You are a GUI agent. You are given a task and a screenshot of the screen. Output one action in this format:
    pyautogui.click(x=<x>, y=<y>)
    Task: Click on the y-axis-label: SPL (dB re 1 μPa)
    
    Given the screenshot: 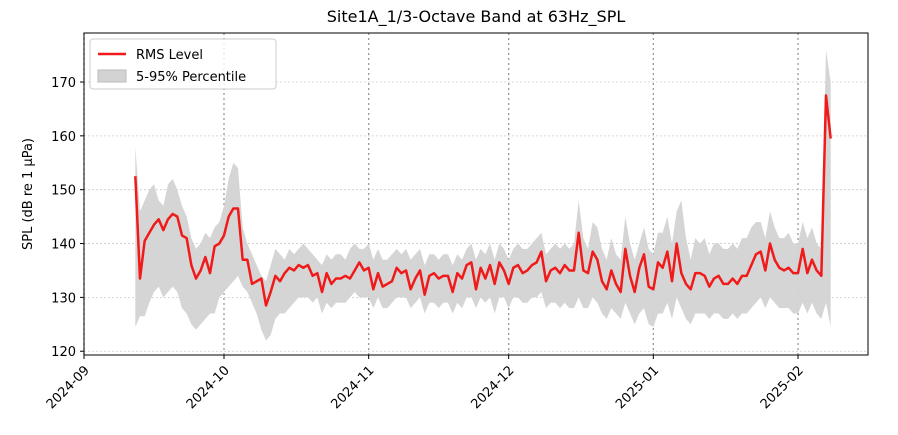 What is the action you would take?
    pyautogui.click(x=28, y=194)
    